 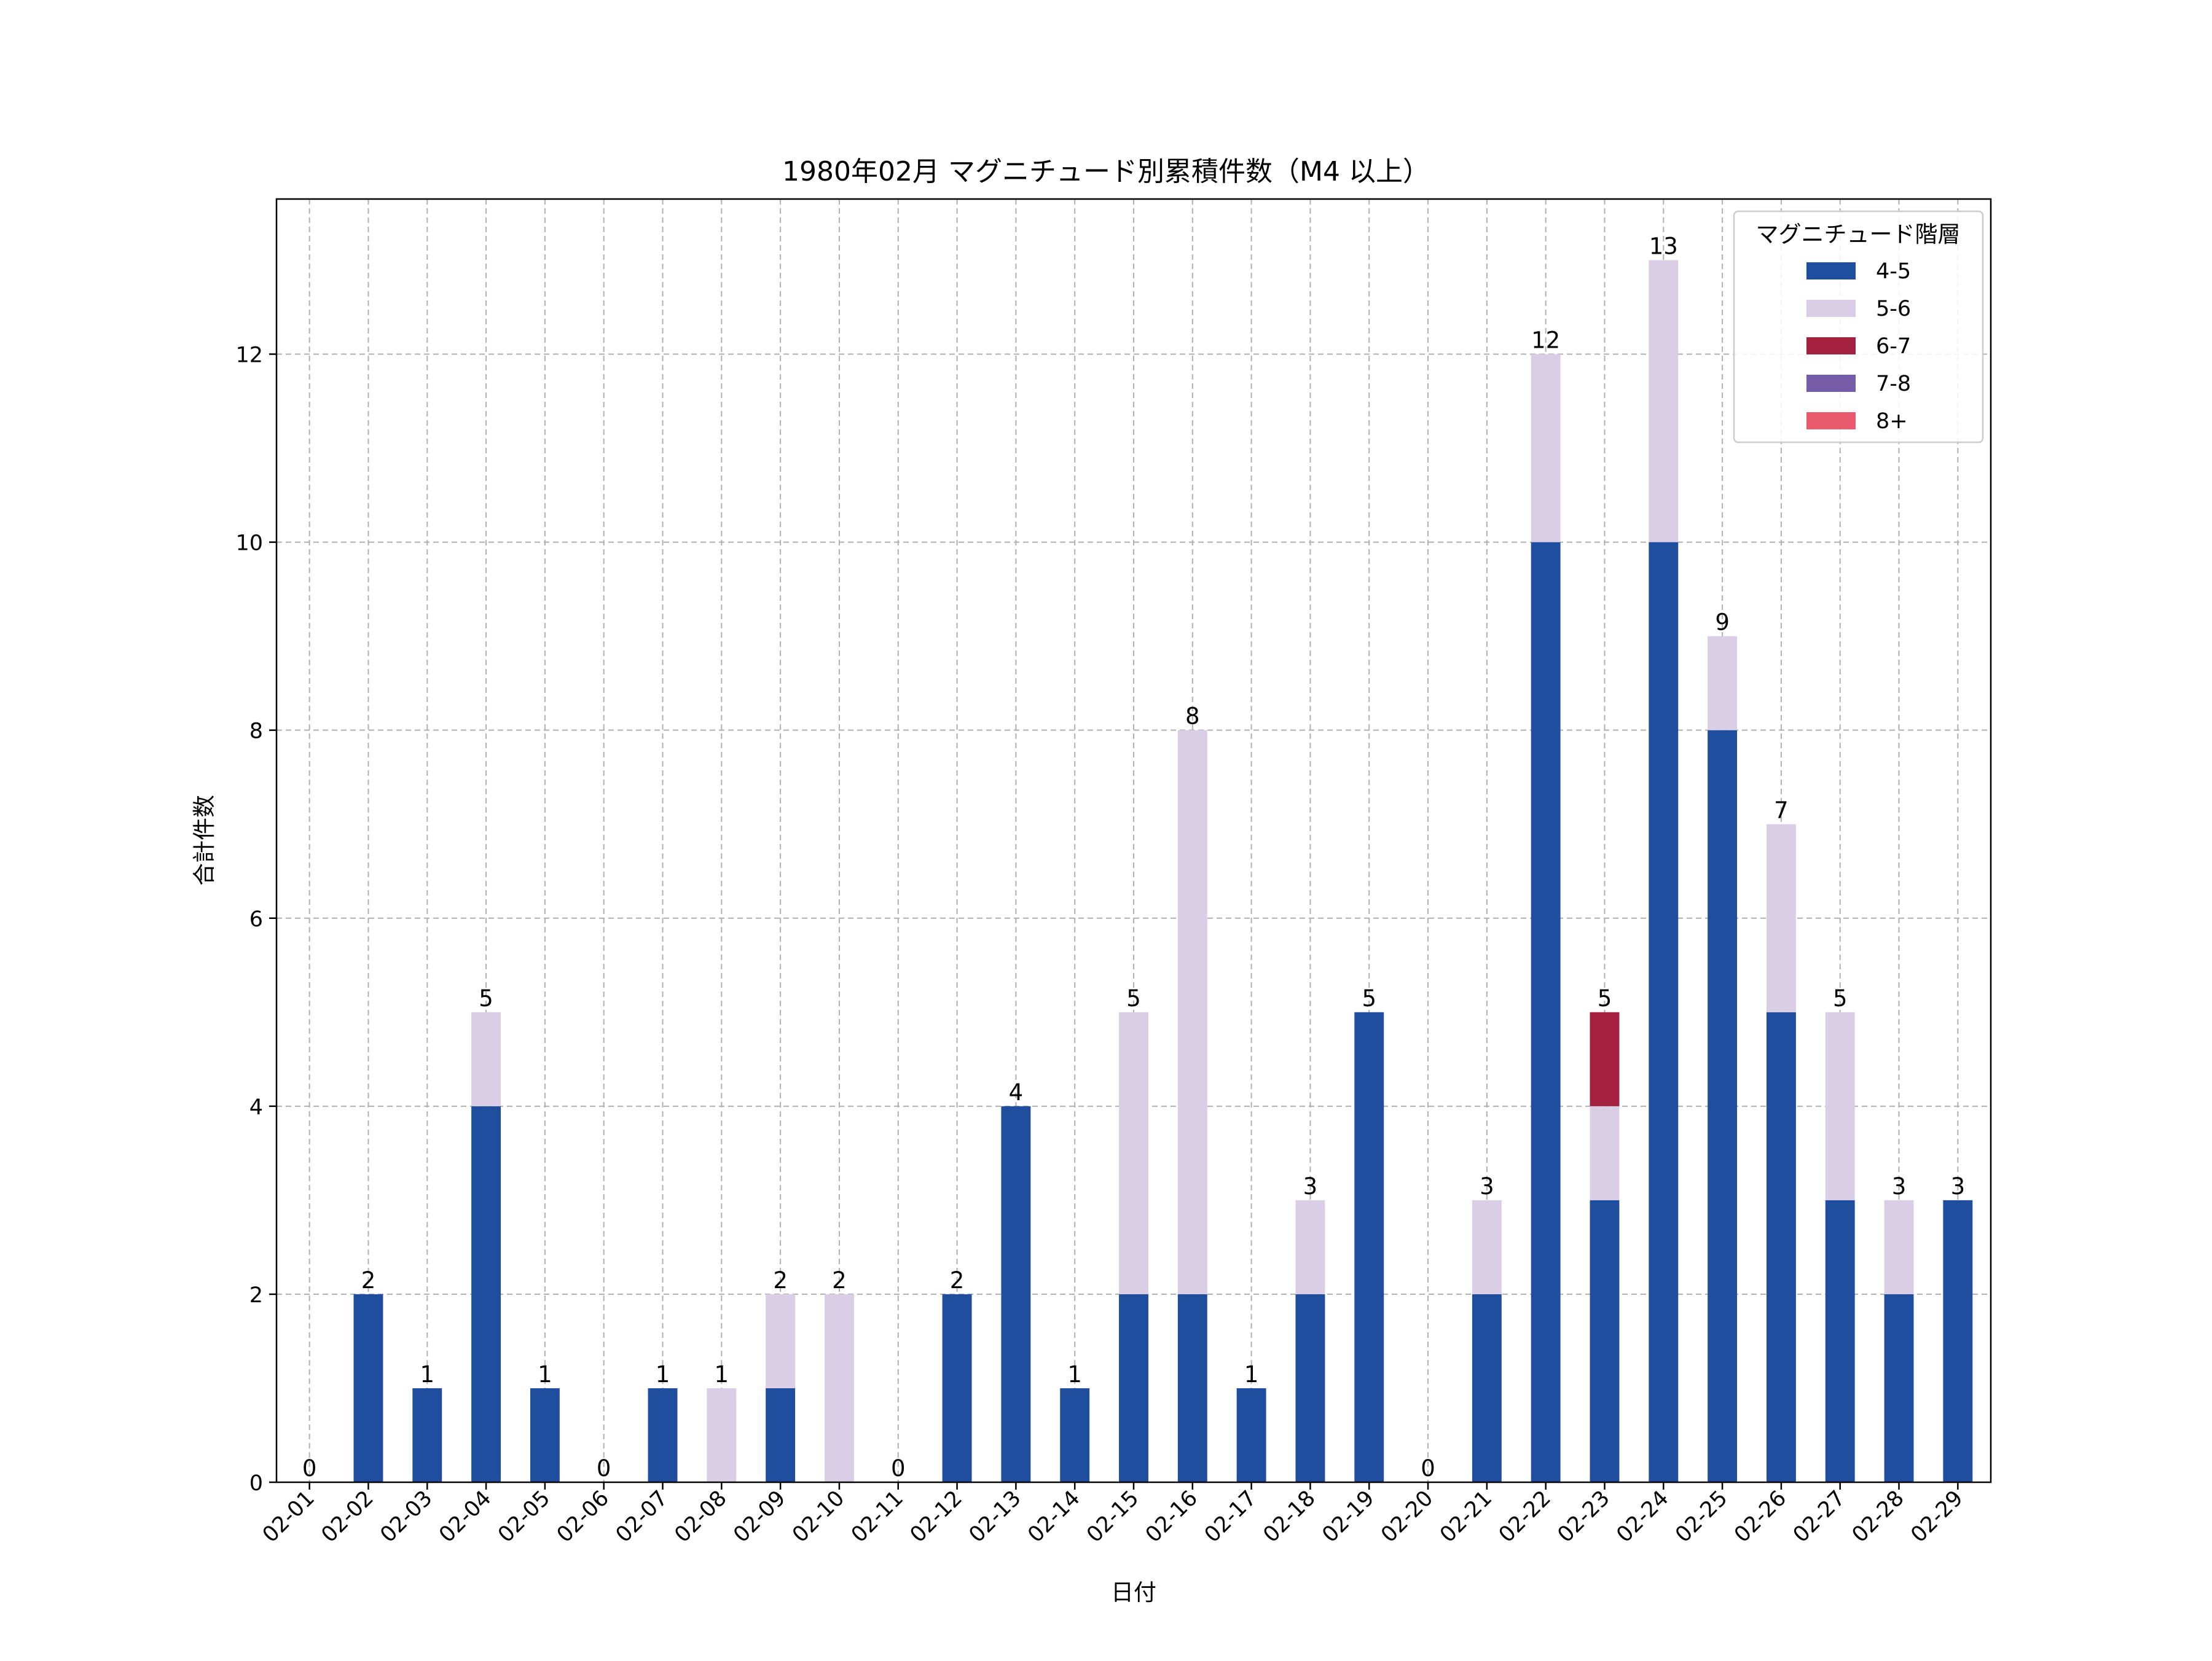 I want to click on x-tick-label: 02-11, so click(x=877, y=1516).